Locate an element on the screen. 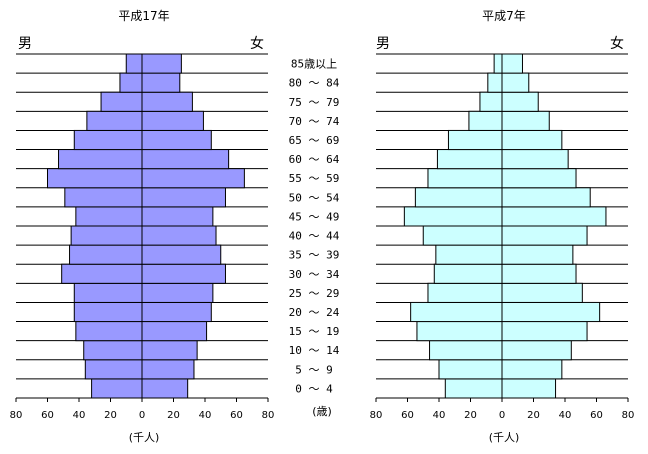 The width and height of the screenshot is (648, 454). age-group-label: 0 ～ 4 is located at coordinates (314, 388).